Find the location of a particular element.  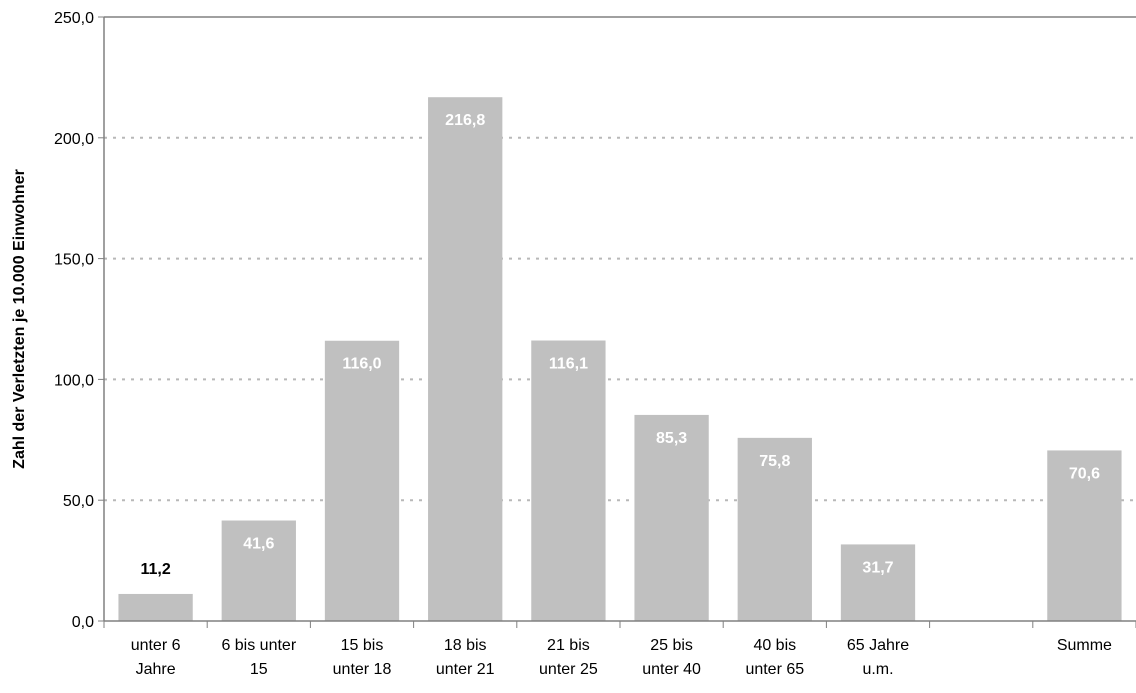

y-tick-label: 50,0 is located at coordinates (78, 501).